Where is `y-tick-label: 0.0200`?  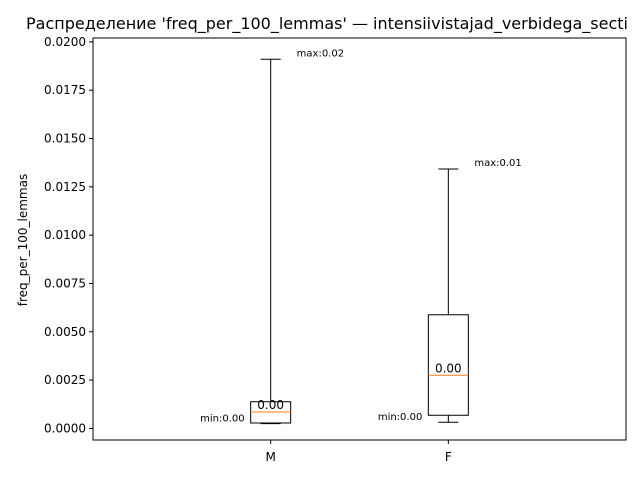
y-tick-label: 0.0200 is located at coordinates (65, 42).